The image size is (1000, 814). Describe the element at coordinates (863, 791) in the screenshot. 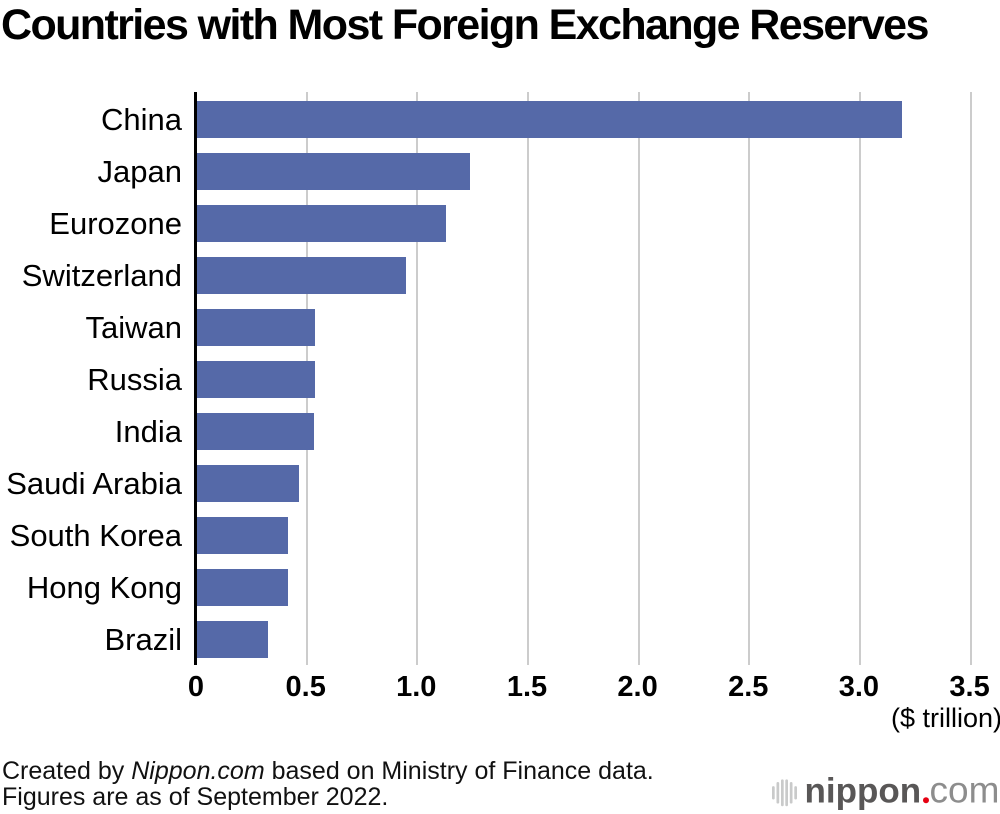

I see `svg-text: nippon` at that location.